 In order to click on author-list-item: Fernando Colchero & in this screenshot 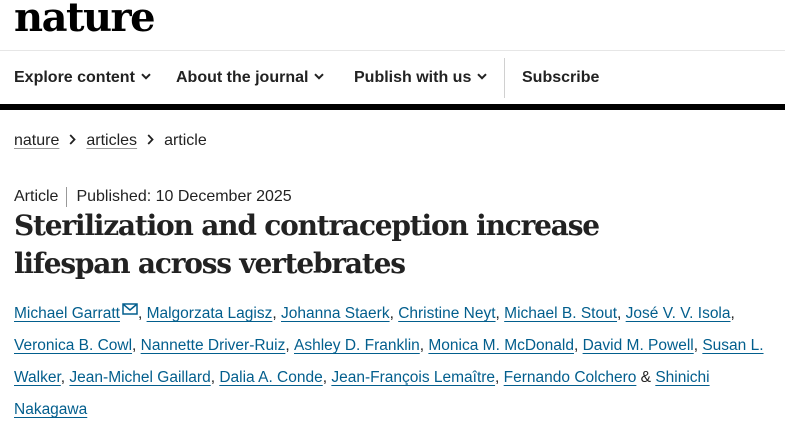, I will do `click(580, 377)`.